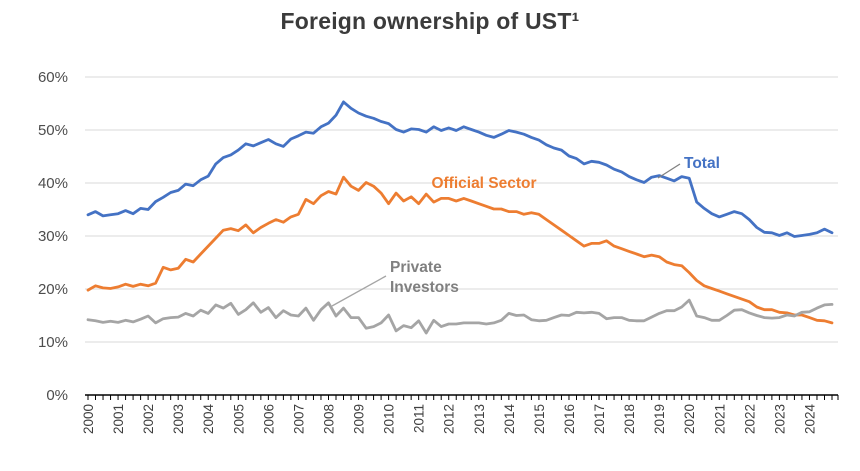 Image resolution: width=860 pixels, height=471 pixels. What do you see at coordinates (53, 342) in the screenshot?
I see `y-axis-tick-label: 10%` at bounding box center [53, 342].